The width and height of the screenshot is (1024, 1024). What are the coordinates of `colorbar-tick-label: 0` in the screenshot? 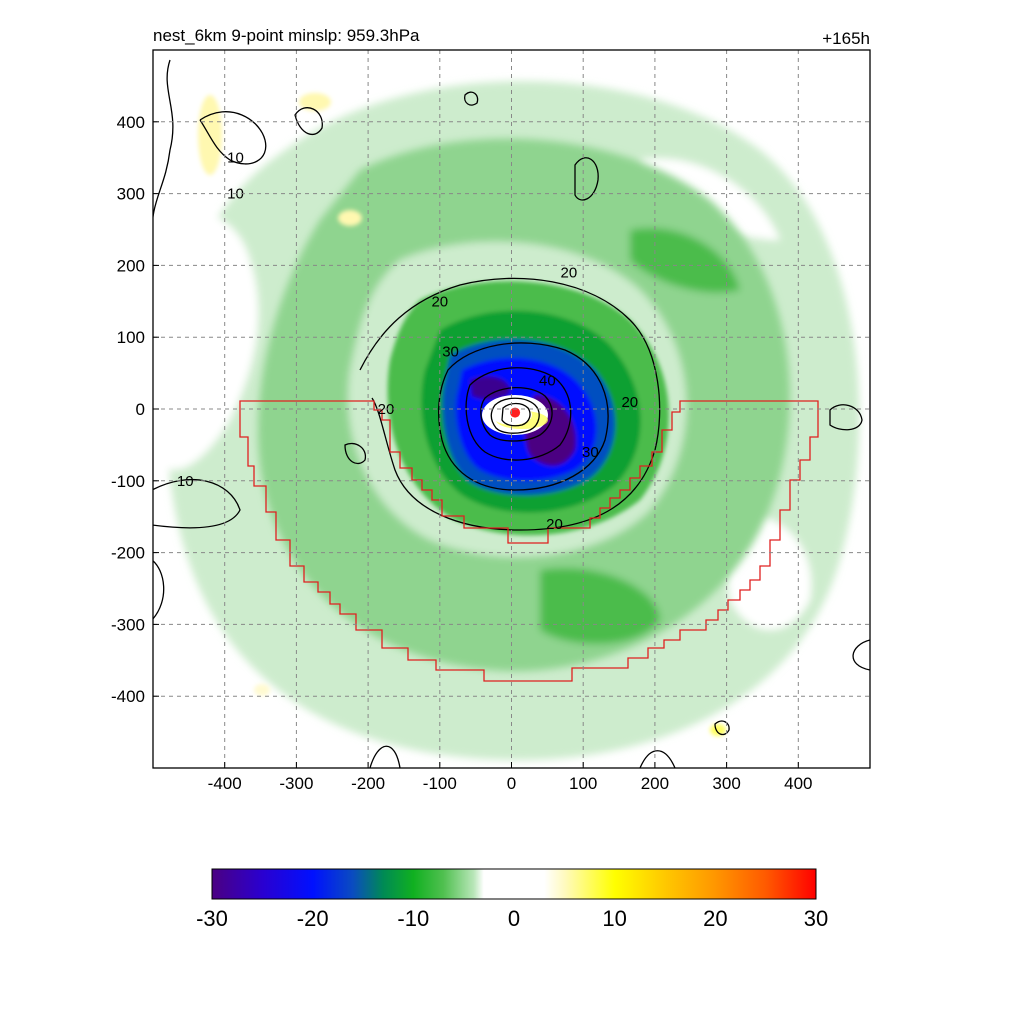 It's located at (514, 918).